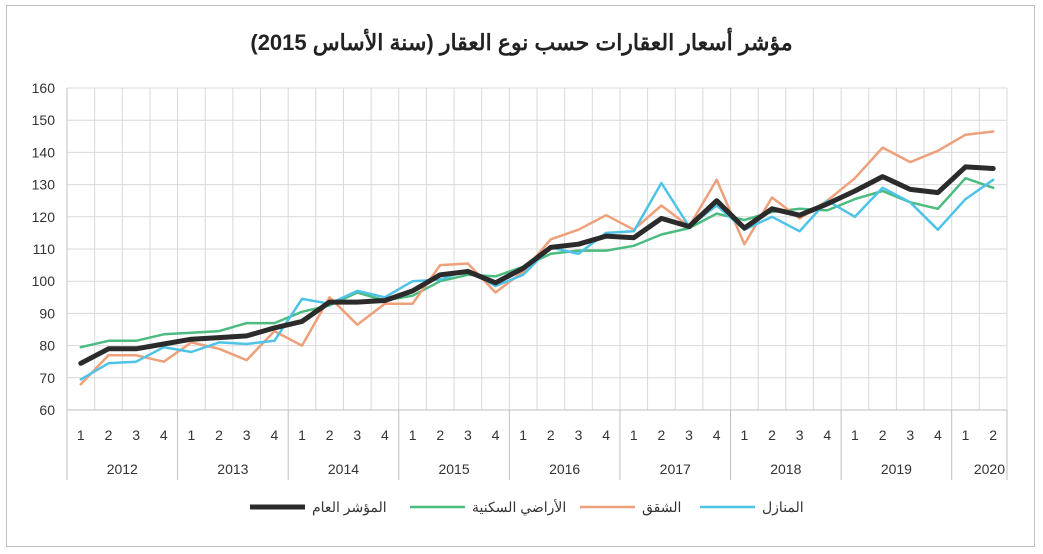 The width and height of the screenshot is (1043, 554). I want to click on y-tick-label: 90, so click(47, 313).